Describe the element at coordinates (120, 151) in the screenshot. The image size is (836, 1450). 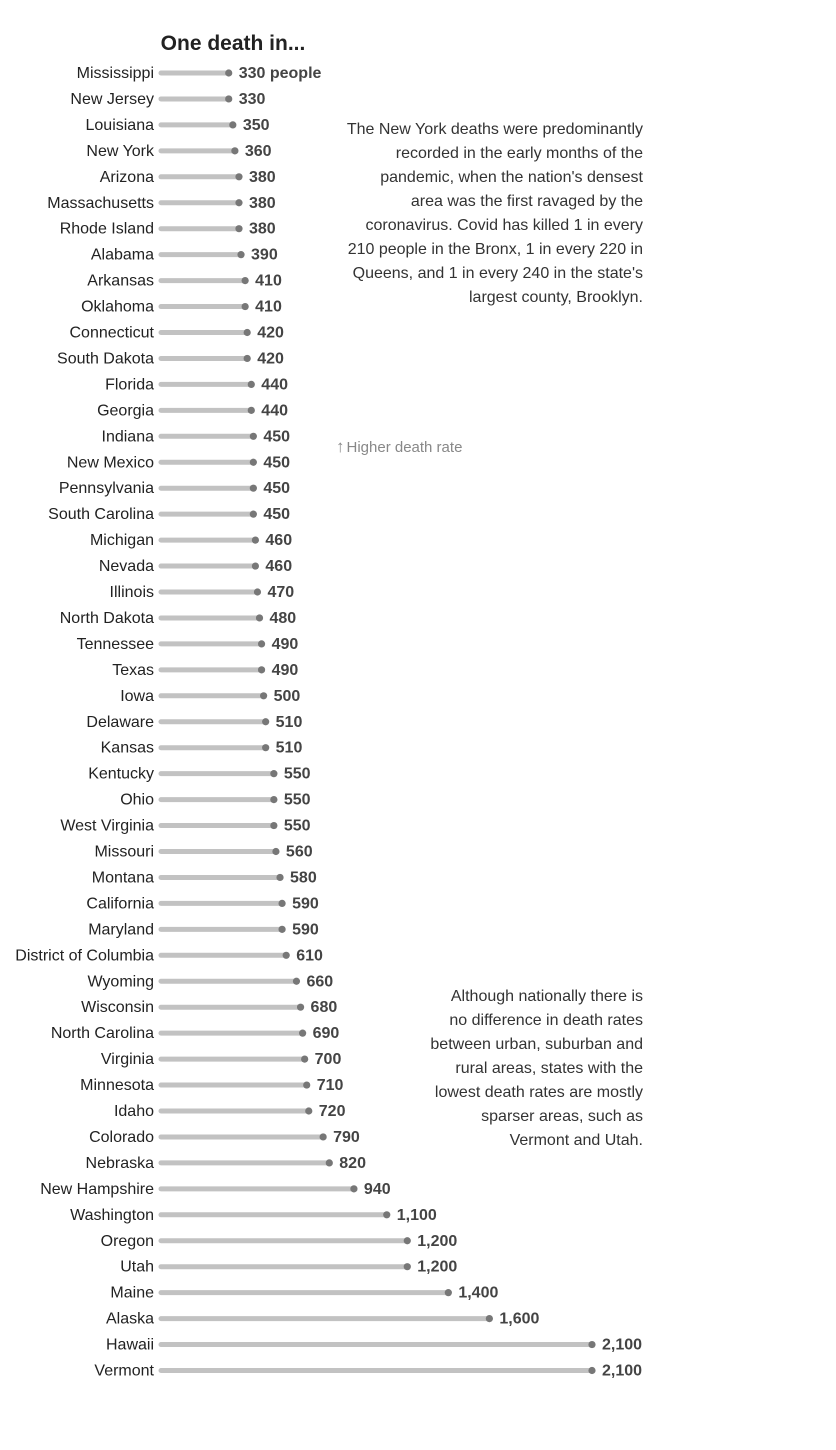
I see `state-label: New York` at that location.